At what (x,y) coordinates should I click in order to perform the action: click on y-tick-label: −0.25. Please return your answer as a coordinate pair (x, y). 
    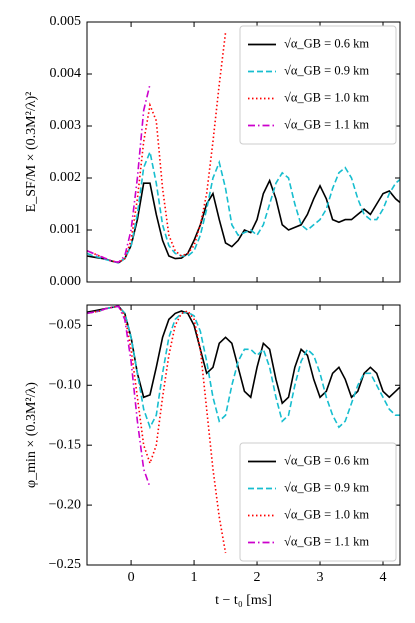
    Looking at the image, I should click on (65, 564).